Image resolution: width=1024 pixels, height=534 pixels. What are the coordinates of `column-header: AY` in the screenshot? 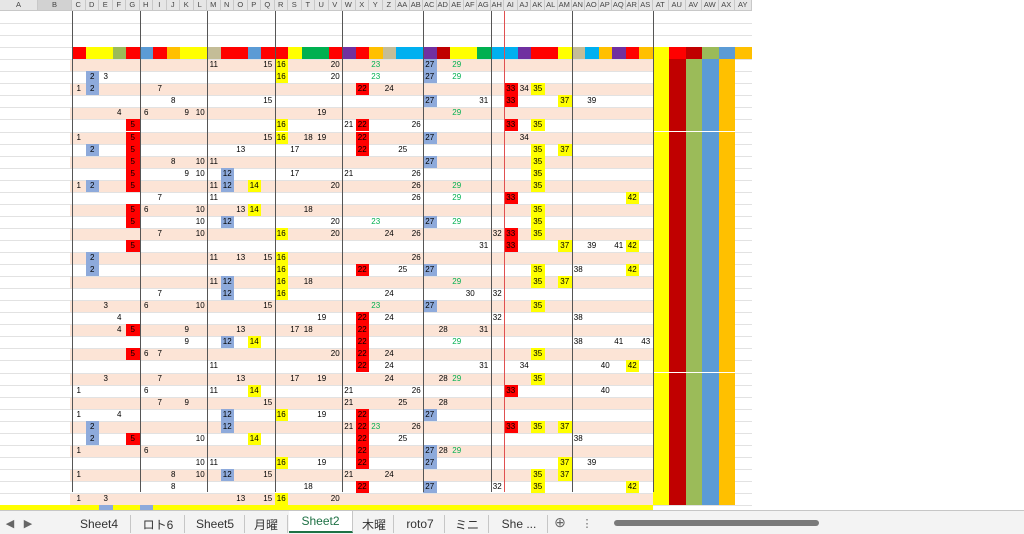 It's located at (743, 5).